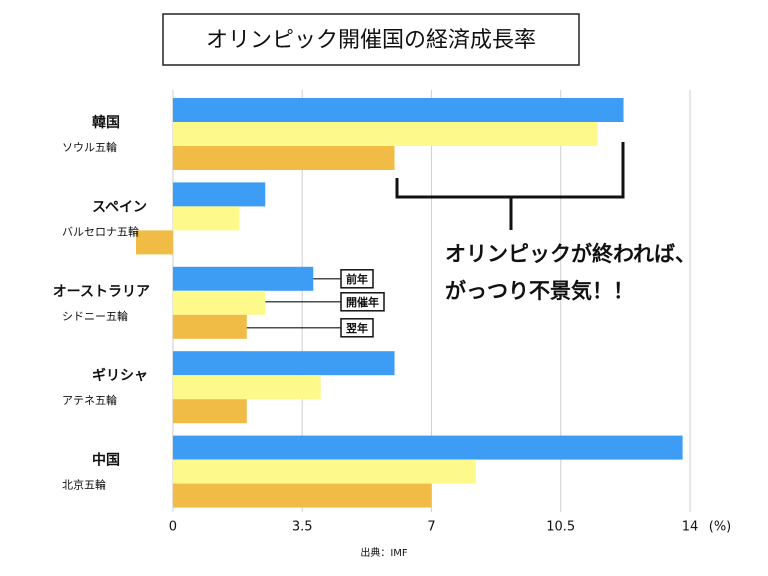 This screenshot has height=576, width=768. What do you see at coordinates (431, 527) in the screenshot?
I see `x-tick-label: 7` at bounding box center [431, 527].